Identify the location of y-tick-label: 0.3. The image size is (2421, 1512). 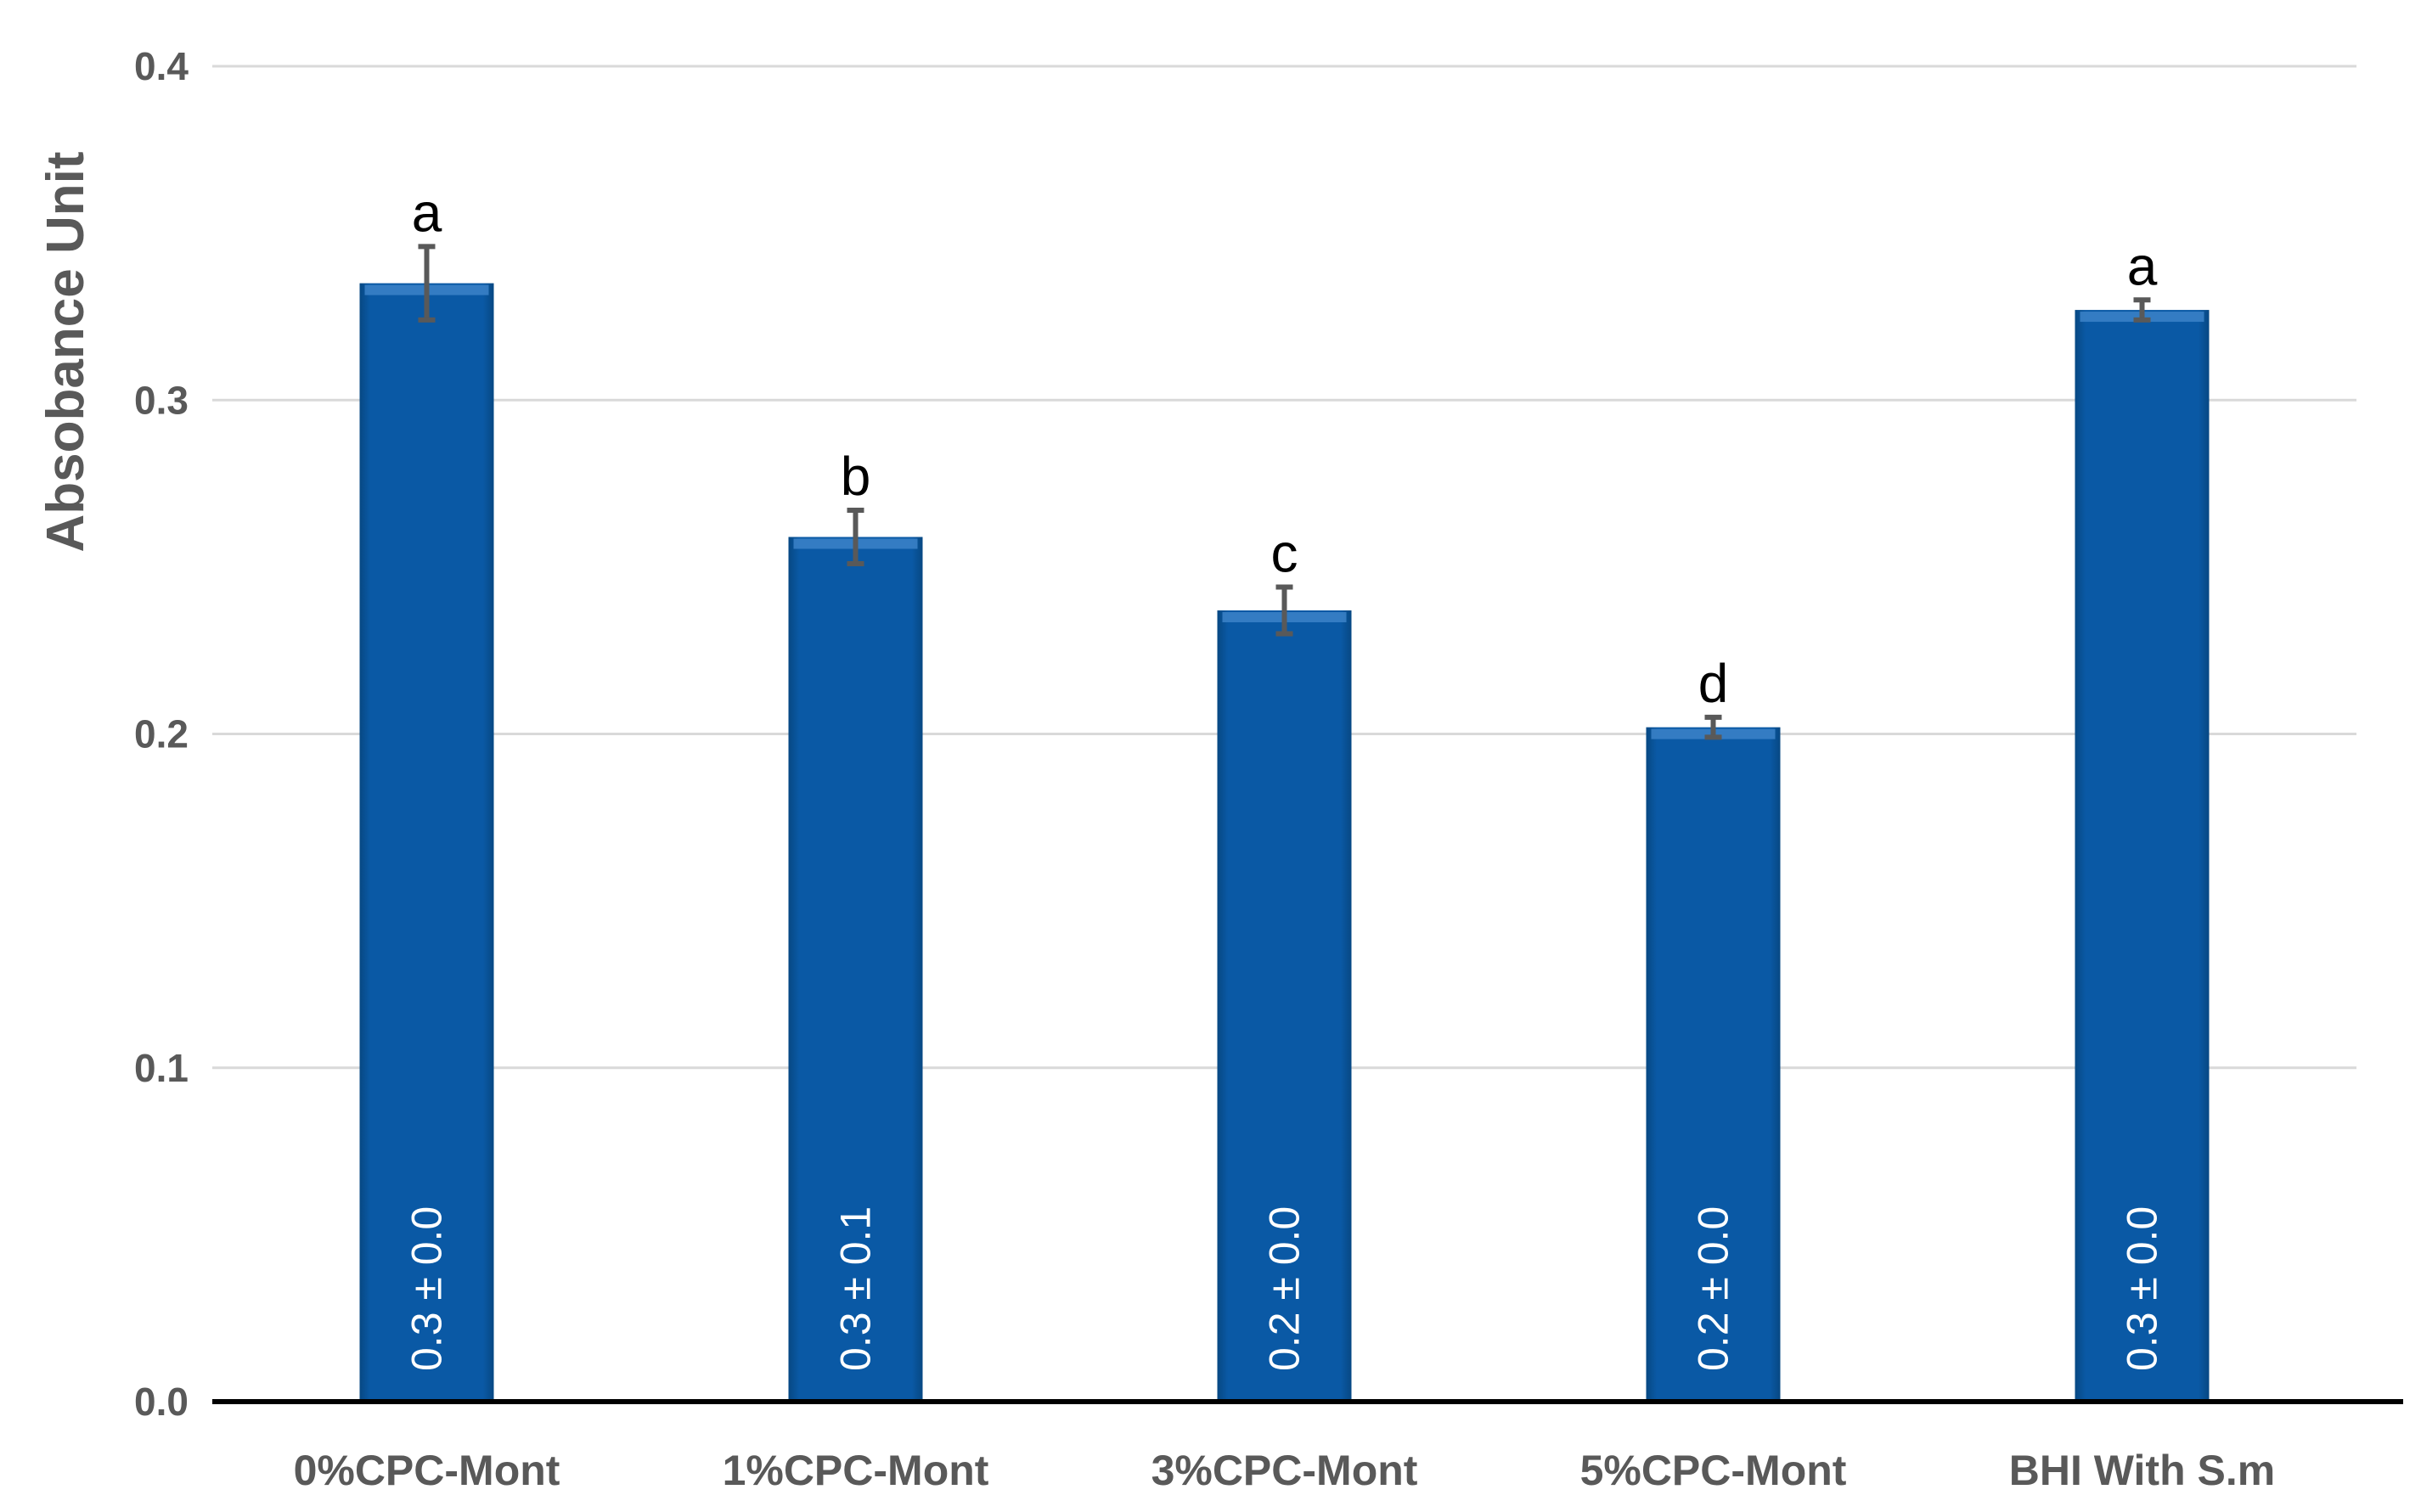
(161, 400).